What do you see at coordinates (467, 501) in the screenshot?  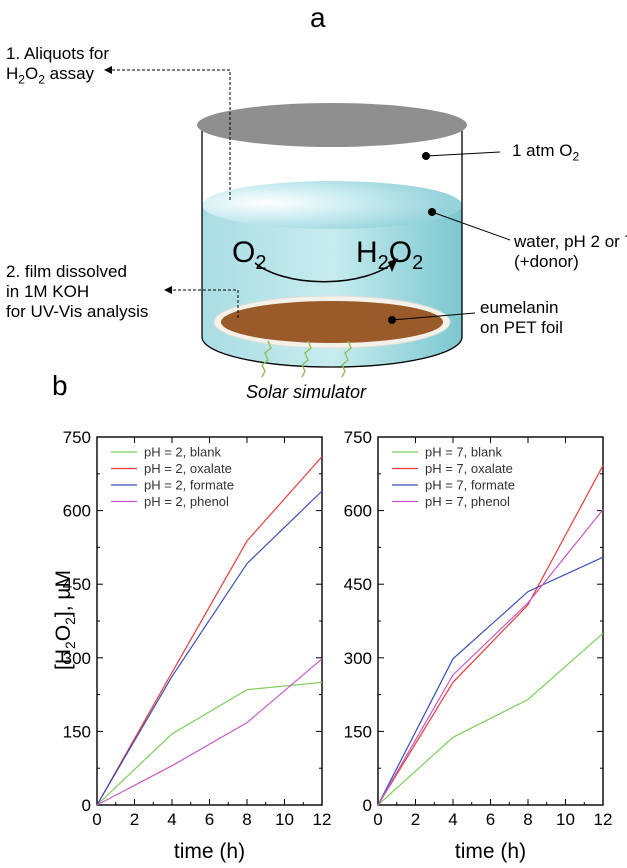 I see `legend-label: pH = 7, phenol` at bounding box center [467, 501].